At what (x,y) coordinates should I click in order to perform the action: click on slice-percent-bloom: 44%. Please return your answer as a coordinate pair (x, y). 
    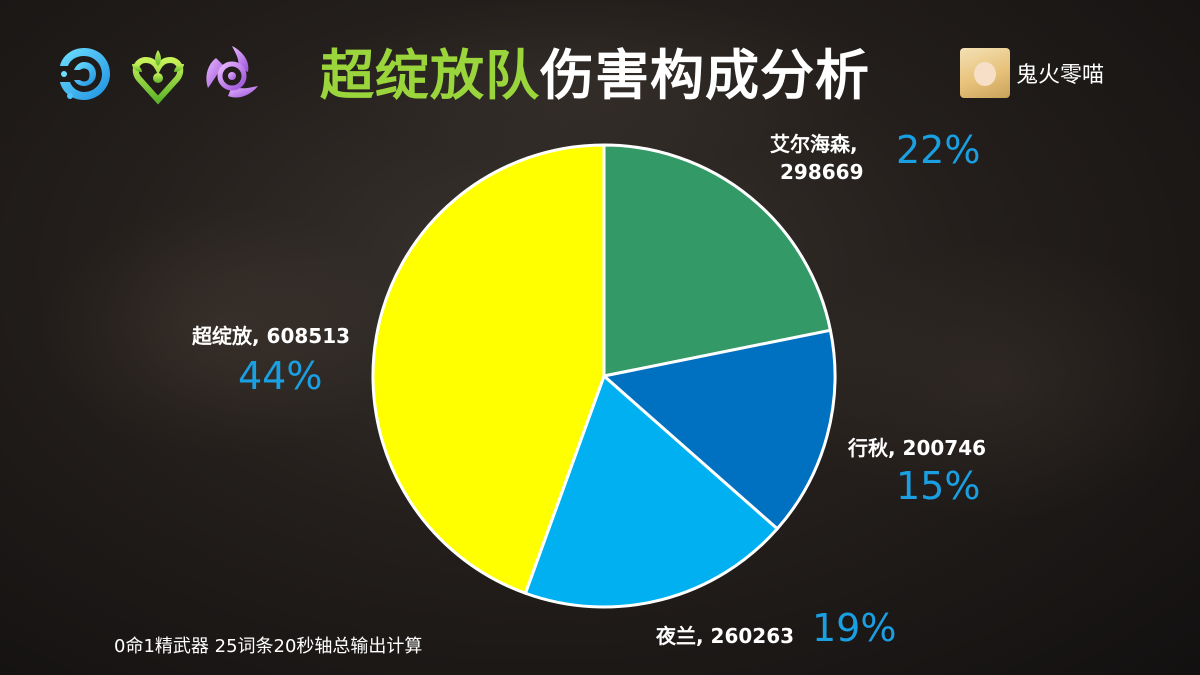
    Looking at the image, I should click on (280, 376).